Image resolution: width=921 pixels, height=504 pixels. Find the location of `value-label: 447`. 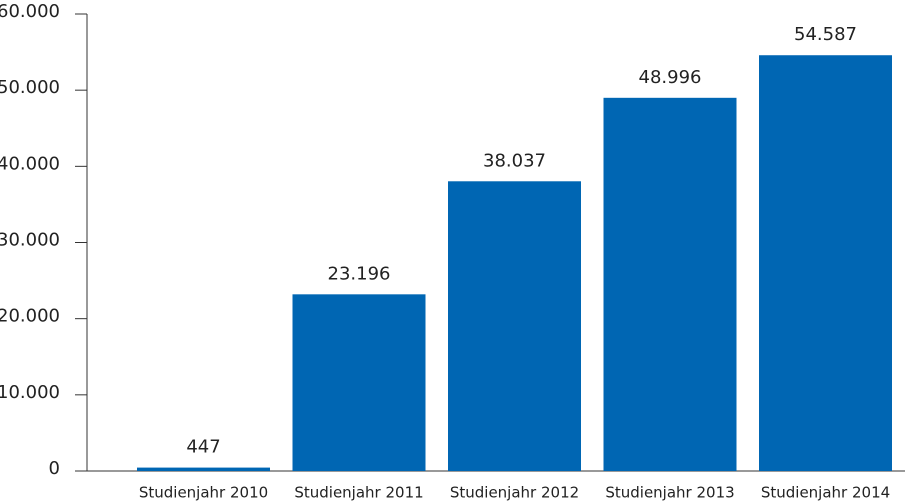

value-label: 447 is located at coordinates (203, 447).